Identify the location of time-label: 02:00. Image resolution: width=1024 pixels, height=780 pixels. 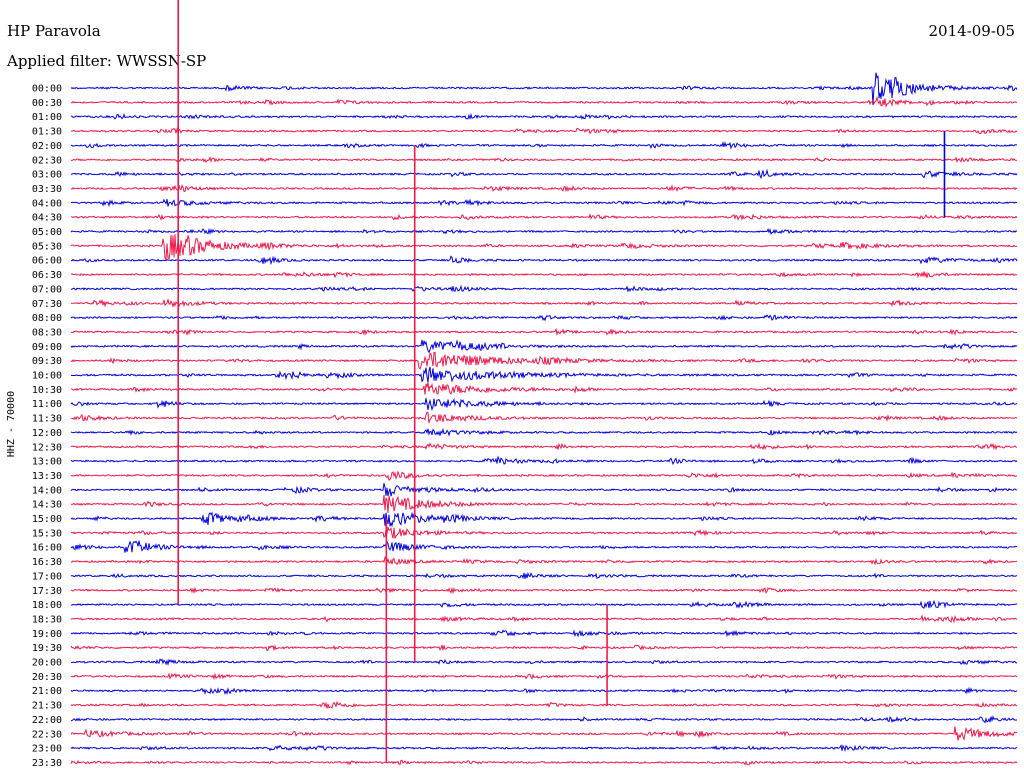
(47, 146).